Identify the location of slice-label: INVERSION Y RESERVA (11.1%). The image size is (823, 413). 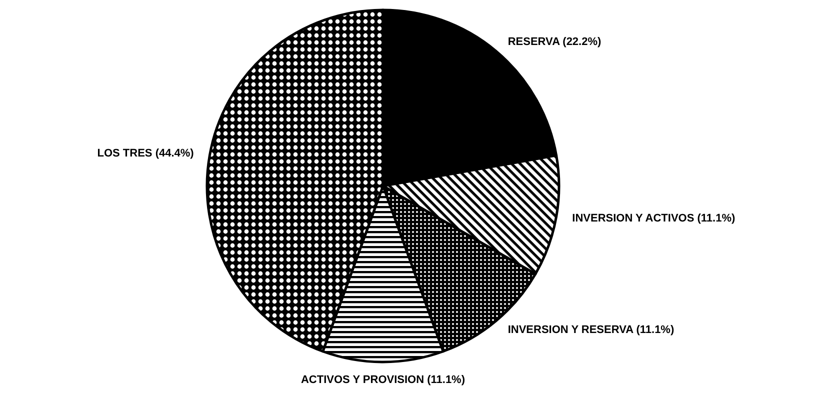
(591, 330).